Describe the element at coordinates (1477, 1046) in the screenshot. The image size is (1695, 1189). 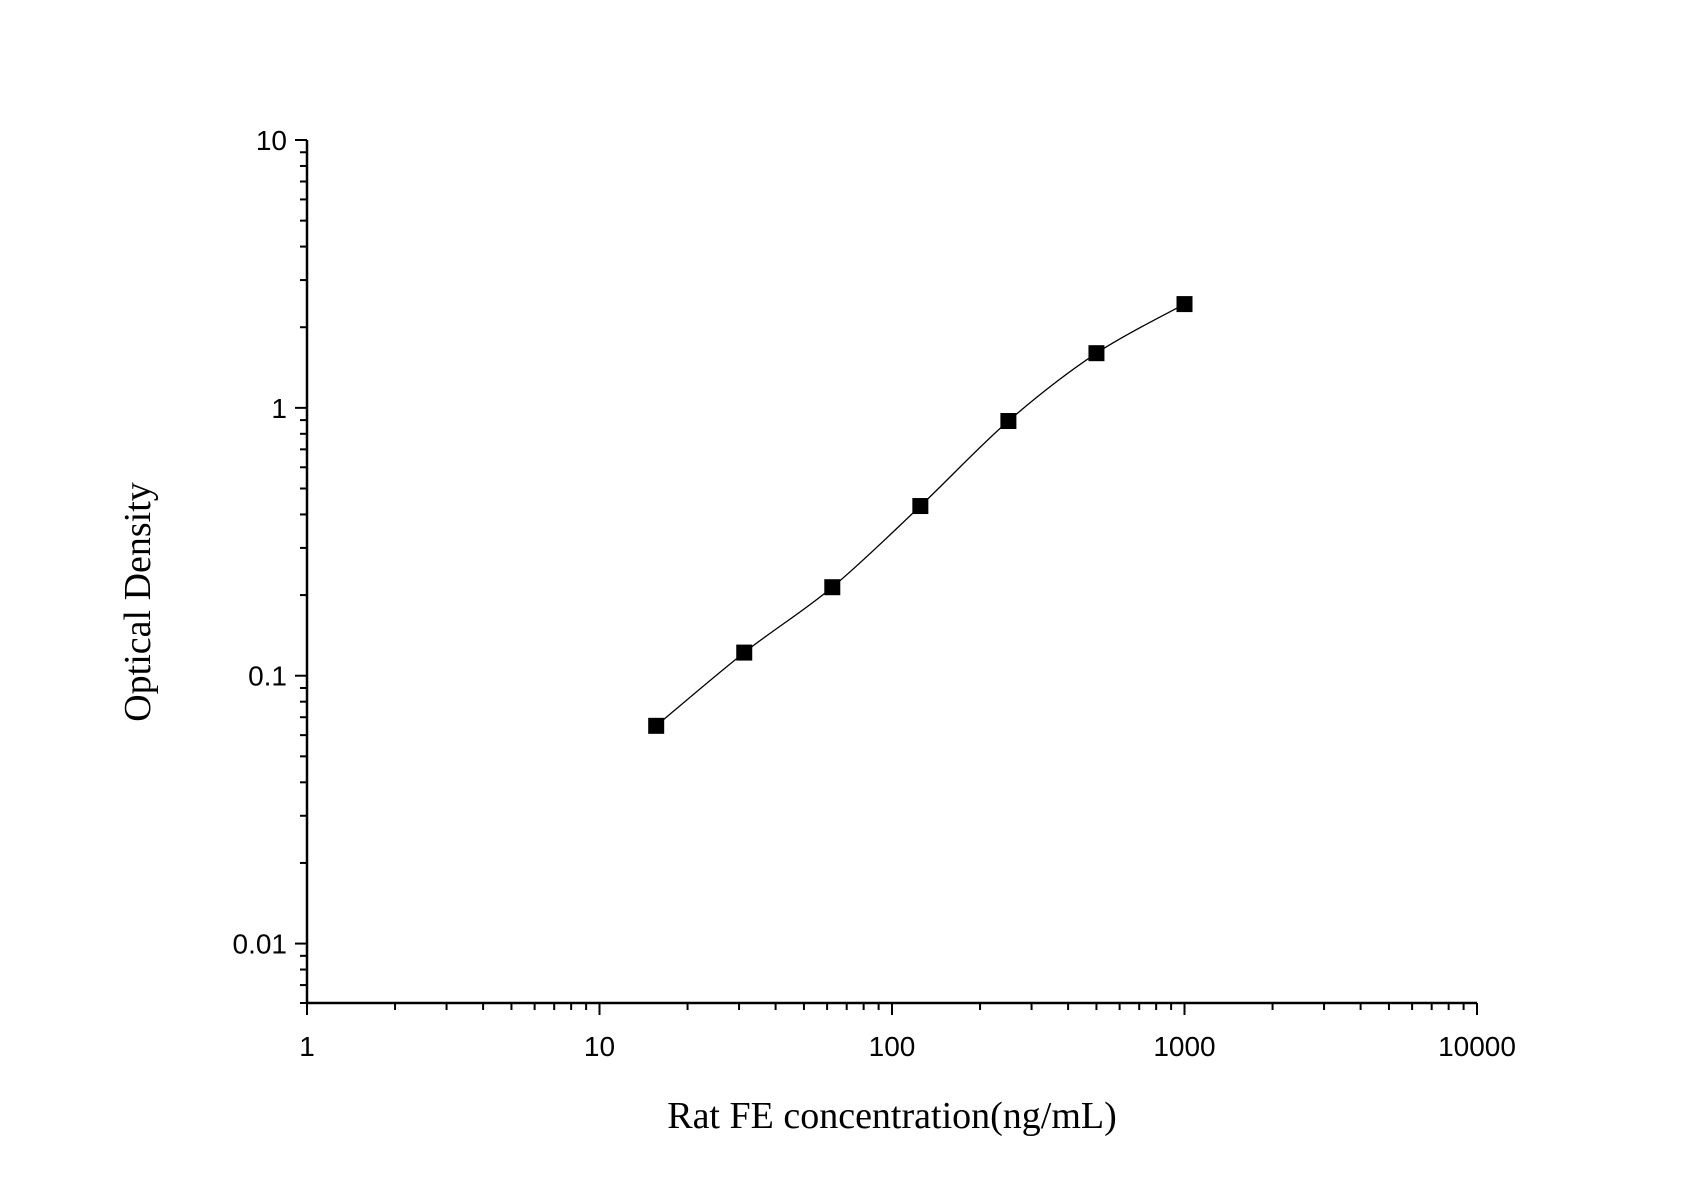
I see `x-tick-label: 10000` at that location.